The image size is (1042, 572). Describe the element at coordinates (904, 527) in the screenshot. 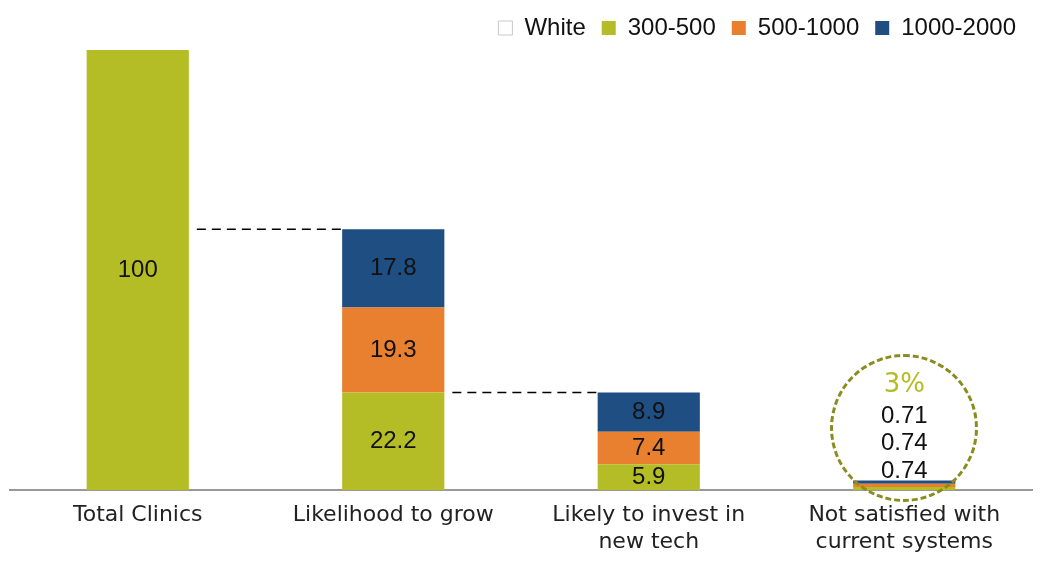

I see `x-tick-label: Not satisfied with current systems` at that location.